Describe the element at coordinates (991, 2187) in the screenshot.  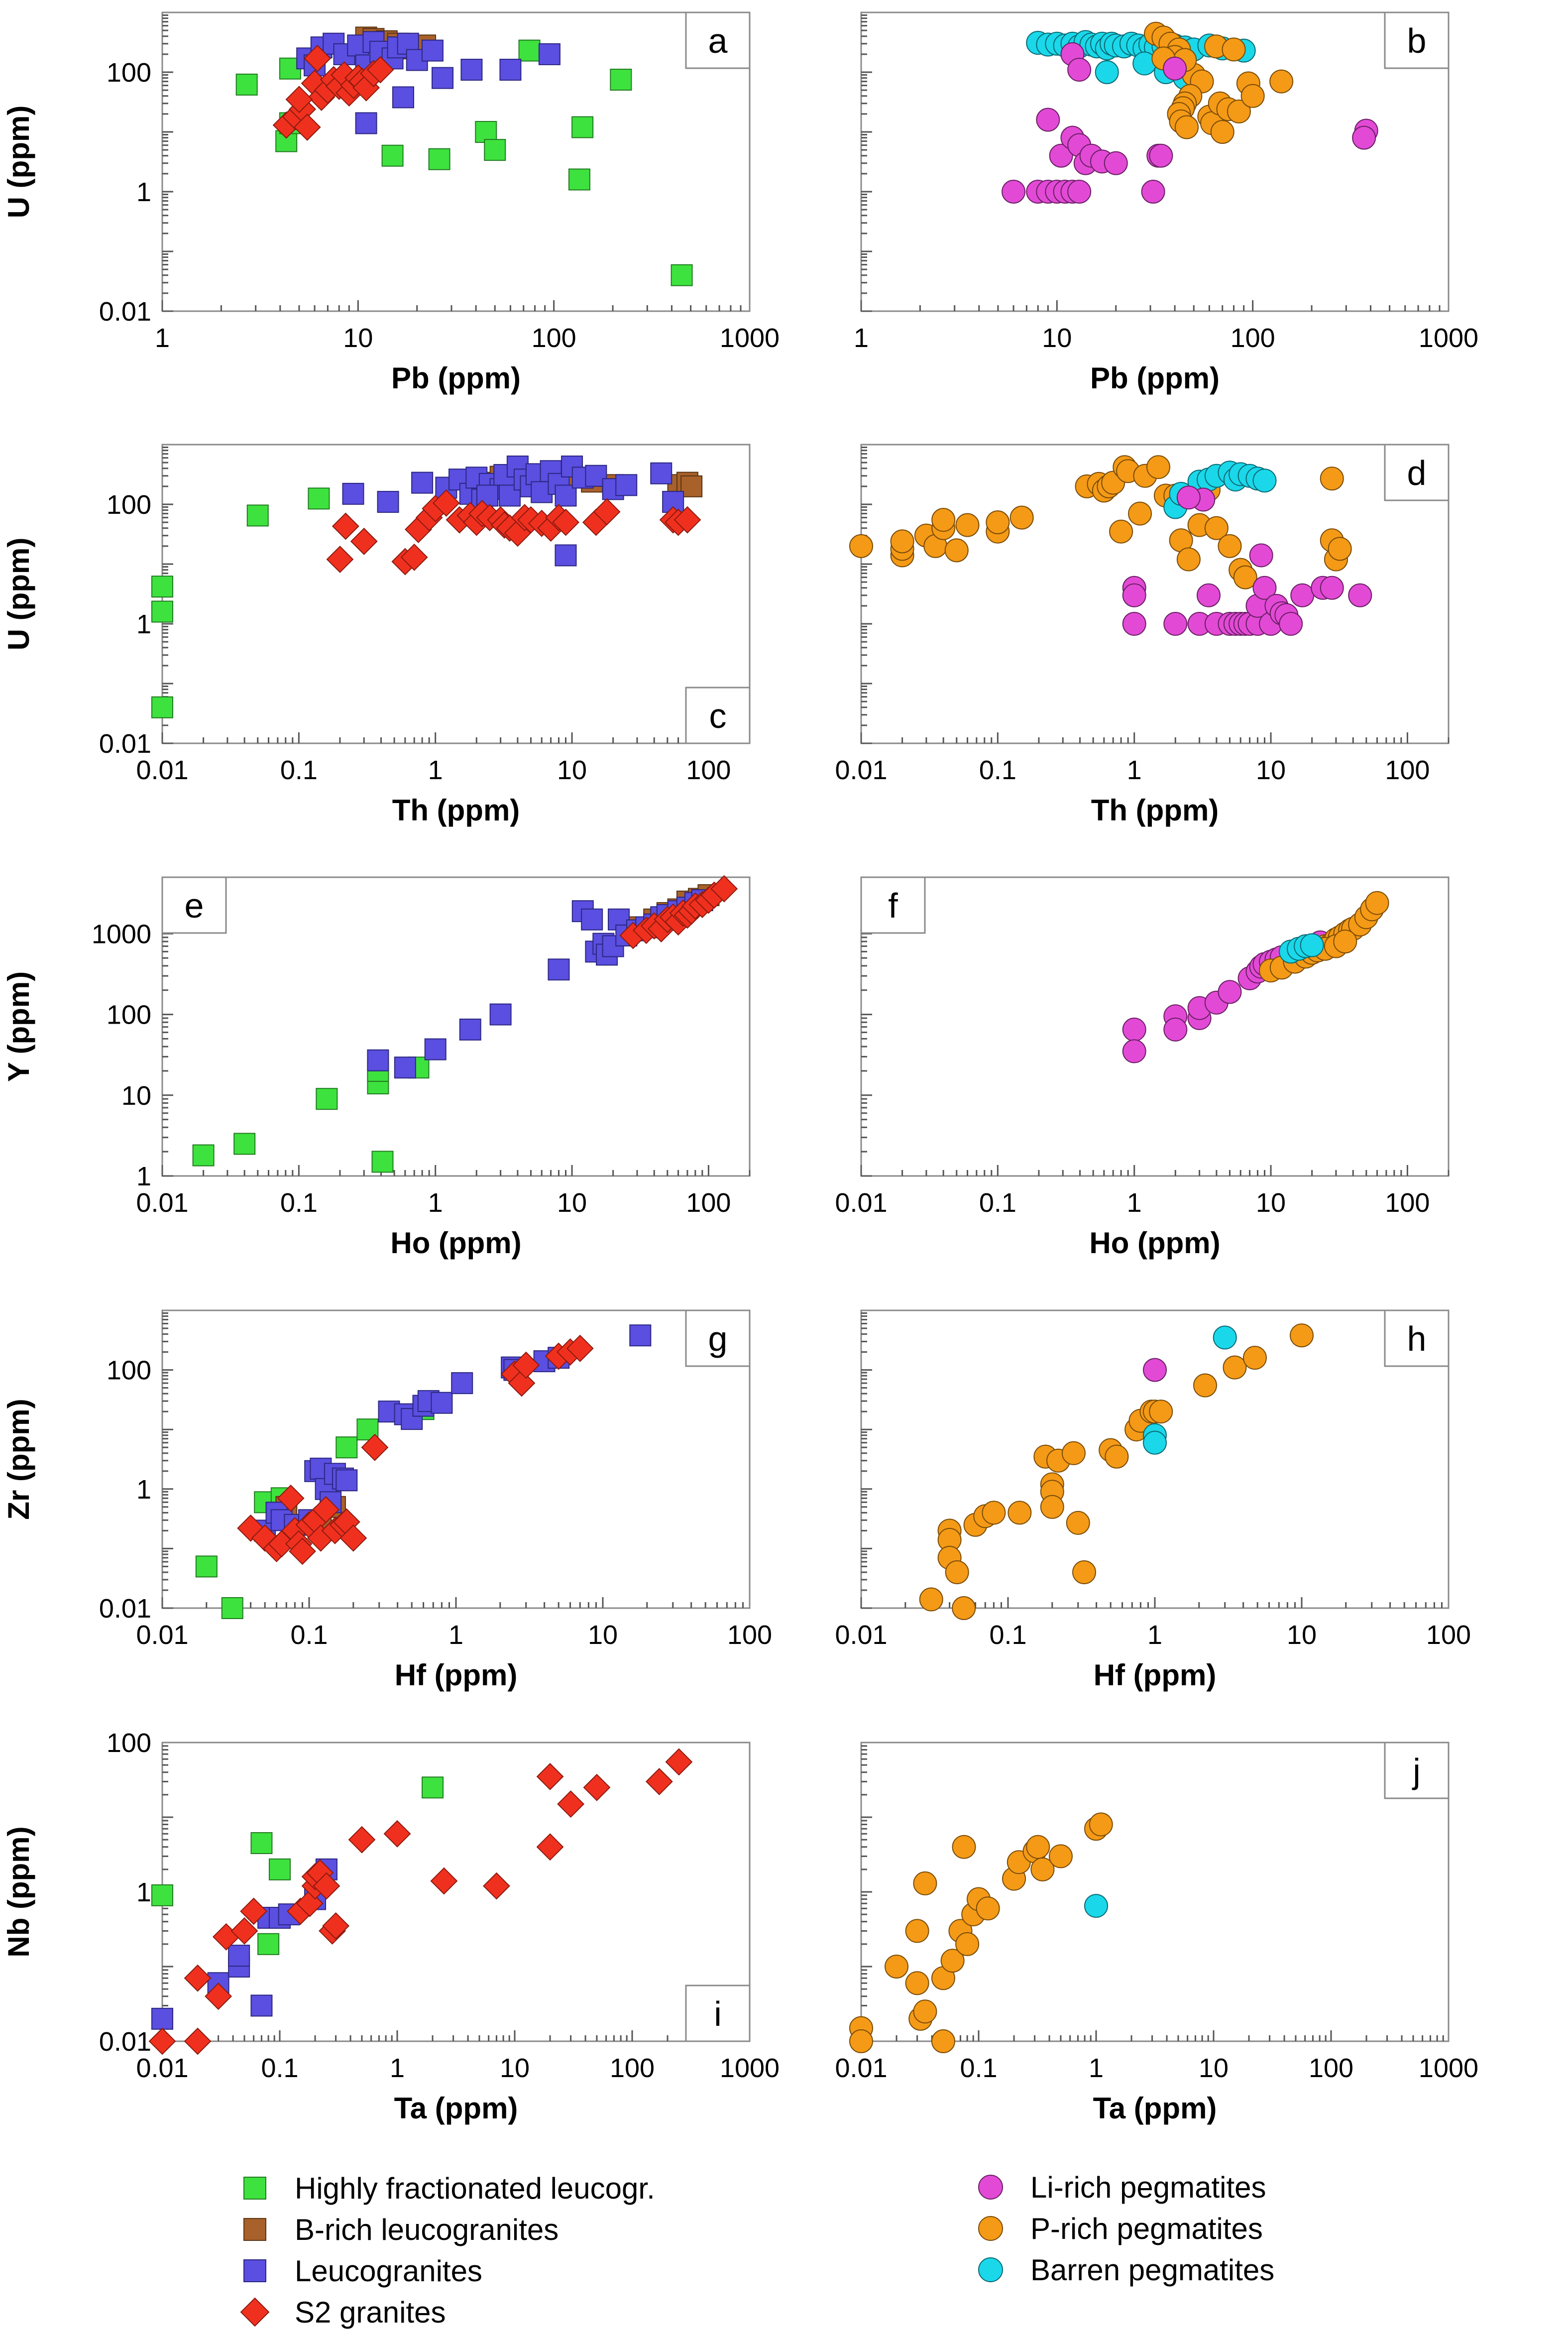
I see `legend-marker-li` at that location.